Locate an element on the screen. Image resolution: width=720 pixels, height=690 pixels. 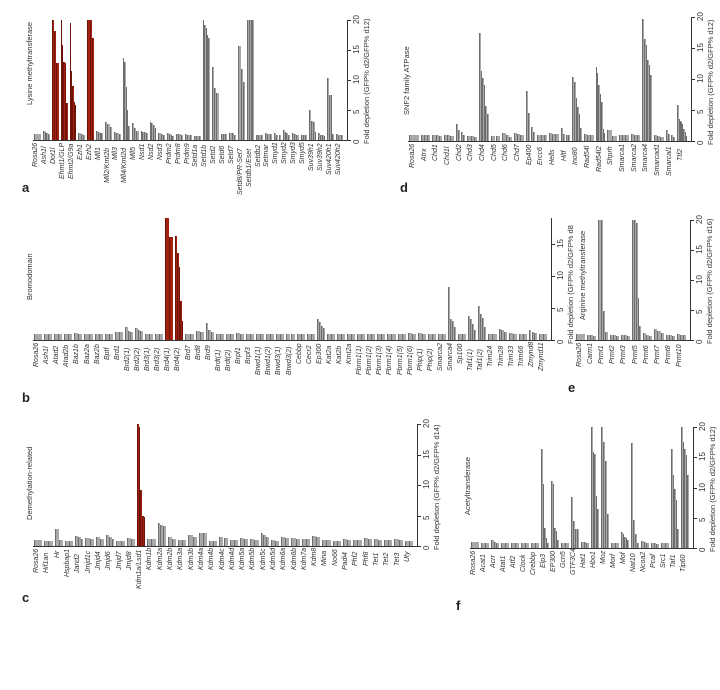
x-tick-label: Acat1 is located at coordinates (483, 562).